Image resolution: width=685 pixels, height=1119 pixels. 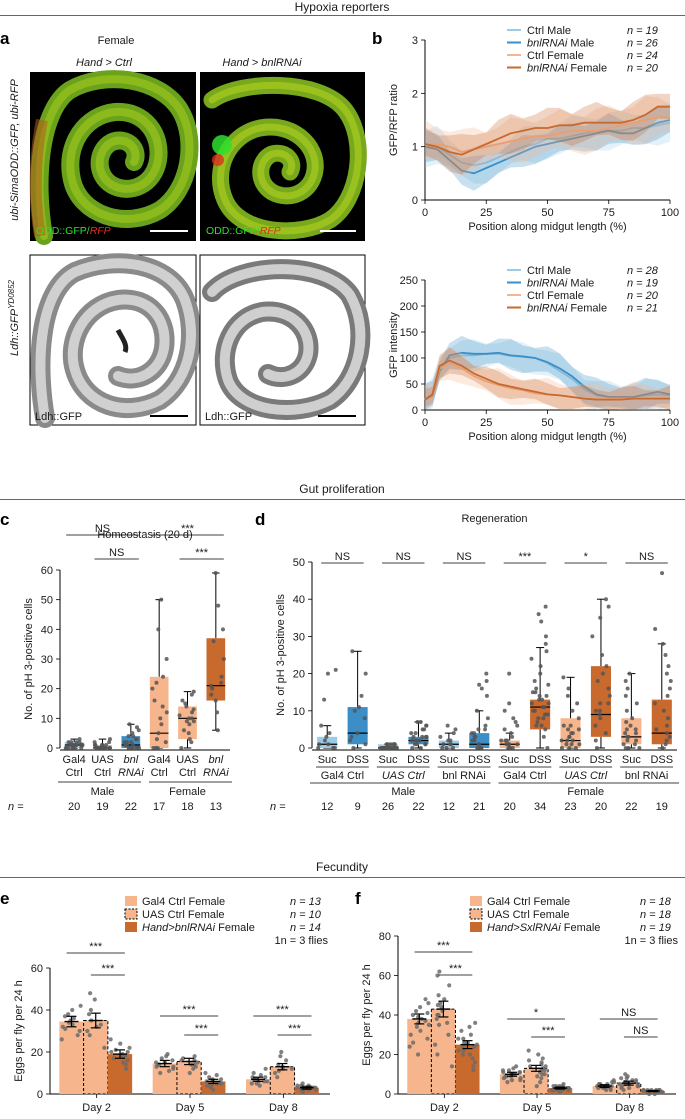 I want to click on gut-spiral-bnl-ldh, so click(x=286, y=339).